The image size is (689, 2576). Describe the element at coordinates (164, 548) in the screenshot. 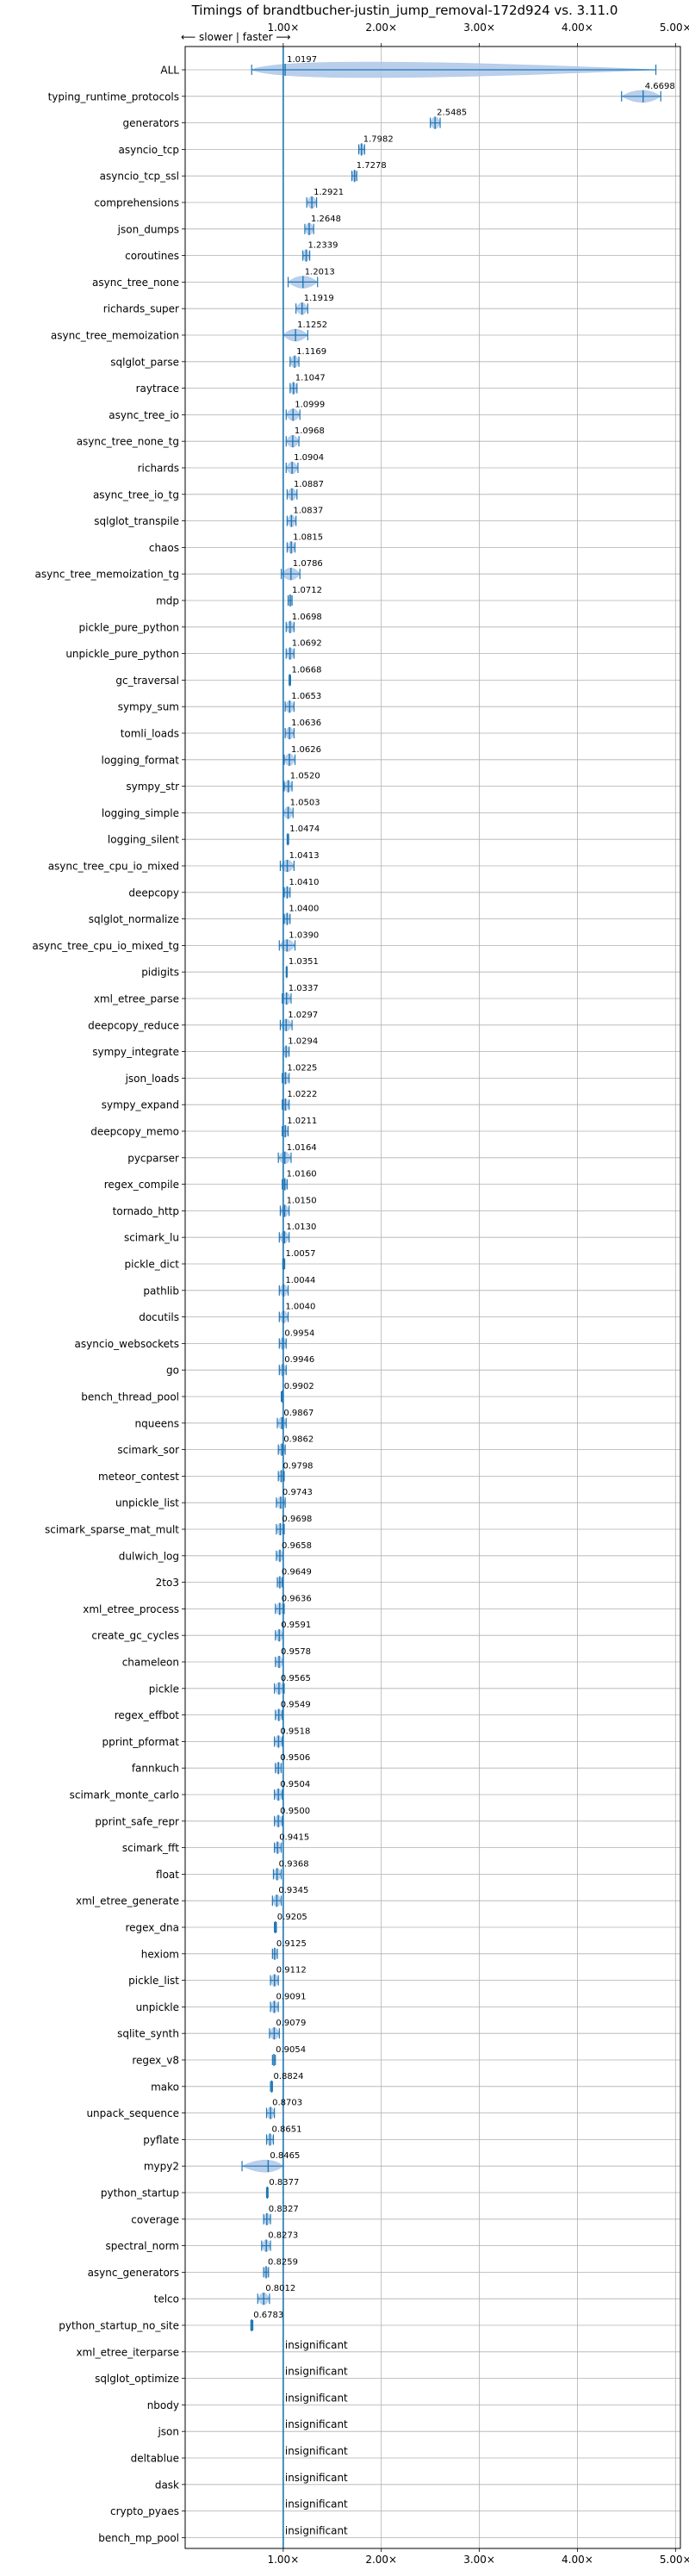

I see `benchmark-label: chaos` at that location.